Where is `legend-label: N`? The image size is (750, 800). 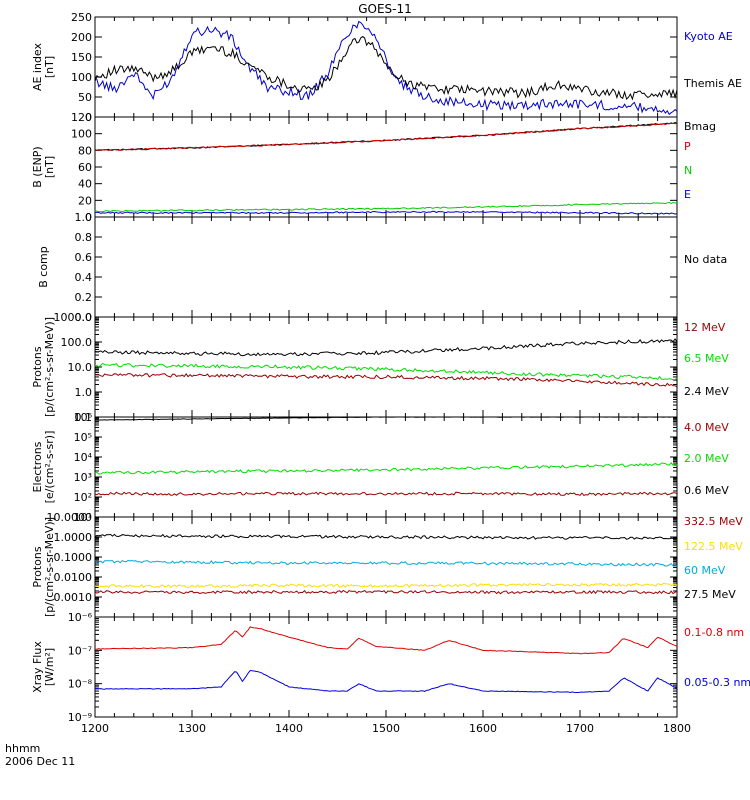
legend-label: N is located at coordinates (688, 170).